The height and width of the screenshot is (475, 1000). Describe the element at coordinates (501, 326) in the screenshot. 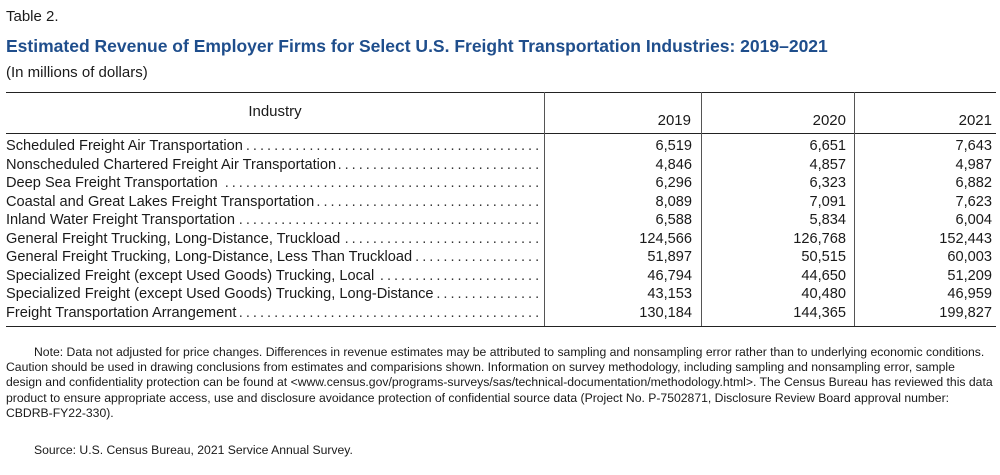

I see `table-bottom-rule` at that location.